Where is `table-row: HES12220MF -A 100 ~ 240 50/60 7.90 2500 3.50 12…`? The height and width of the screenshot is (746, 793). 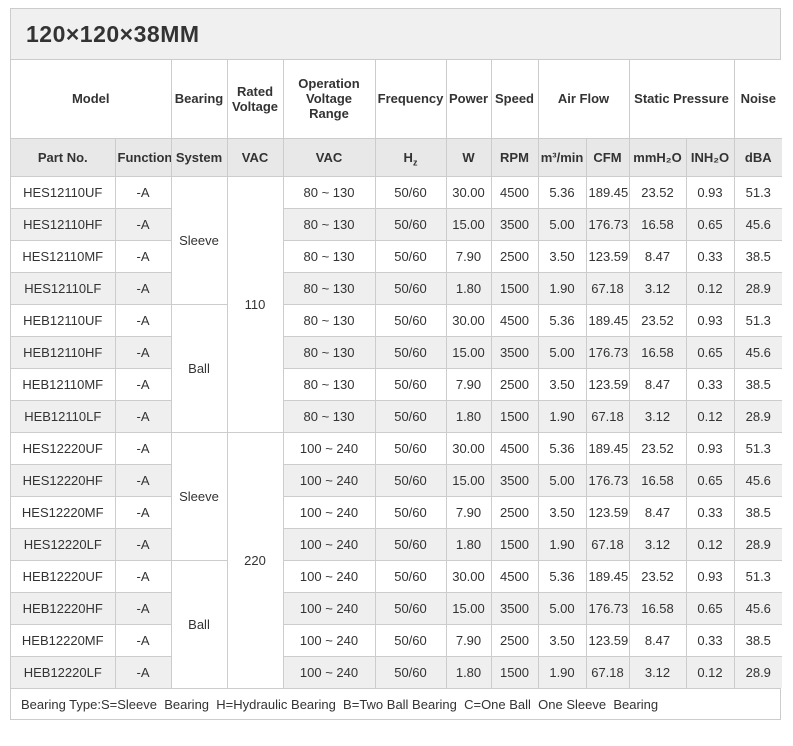
table-row: HES12220MF -A 100 ~ 240 50/60 7.90 2500 3.50 12… is located at coordinates (396, 512).